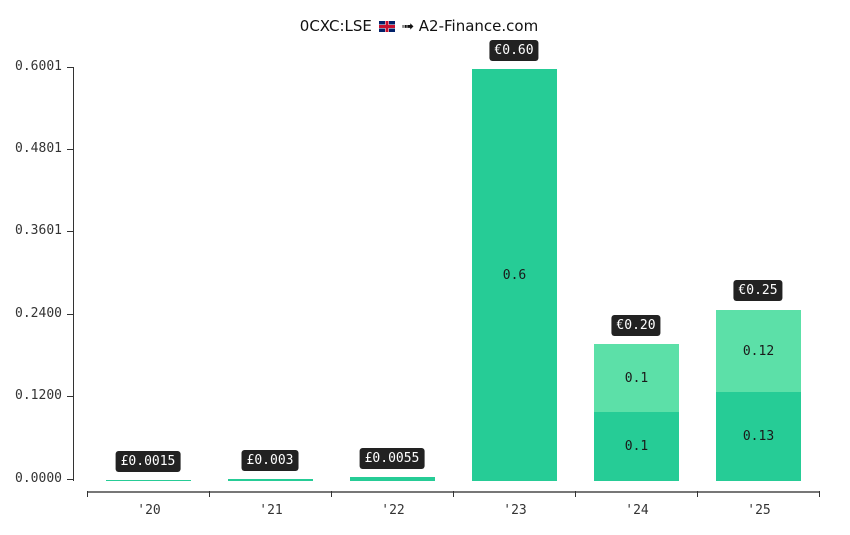  Describe the element at coordinates (271, 510) in the screenshot. I see `x-tick-label: '21` at that location.